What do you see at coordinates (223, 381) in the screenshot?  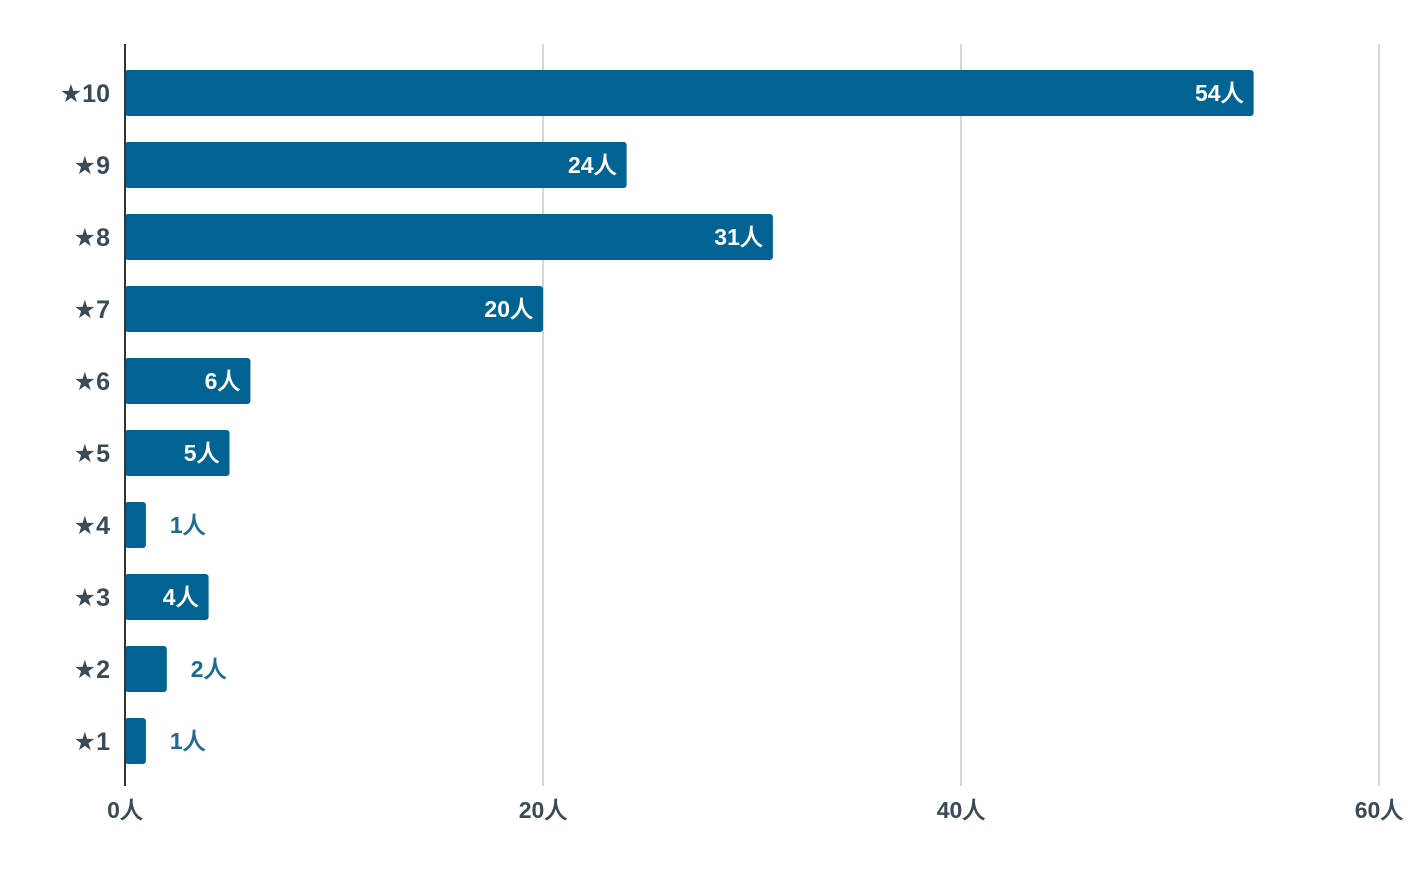 I see `data-label: 6人` at bounding box center [223, 381].